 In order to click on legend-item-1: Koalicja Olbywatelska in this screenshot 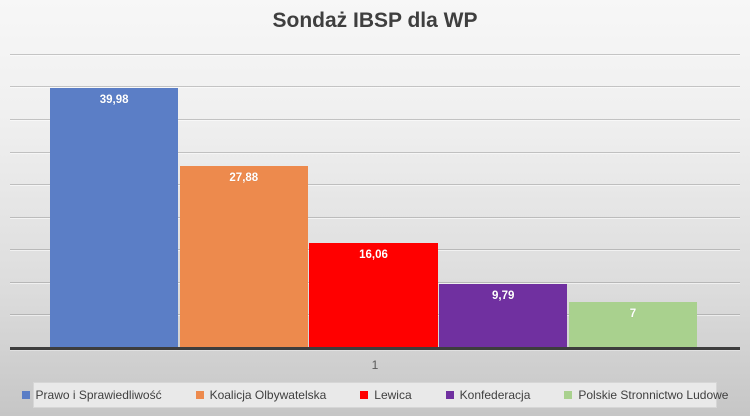, I will do `click(261, 395)`.